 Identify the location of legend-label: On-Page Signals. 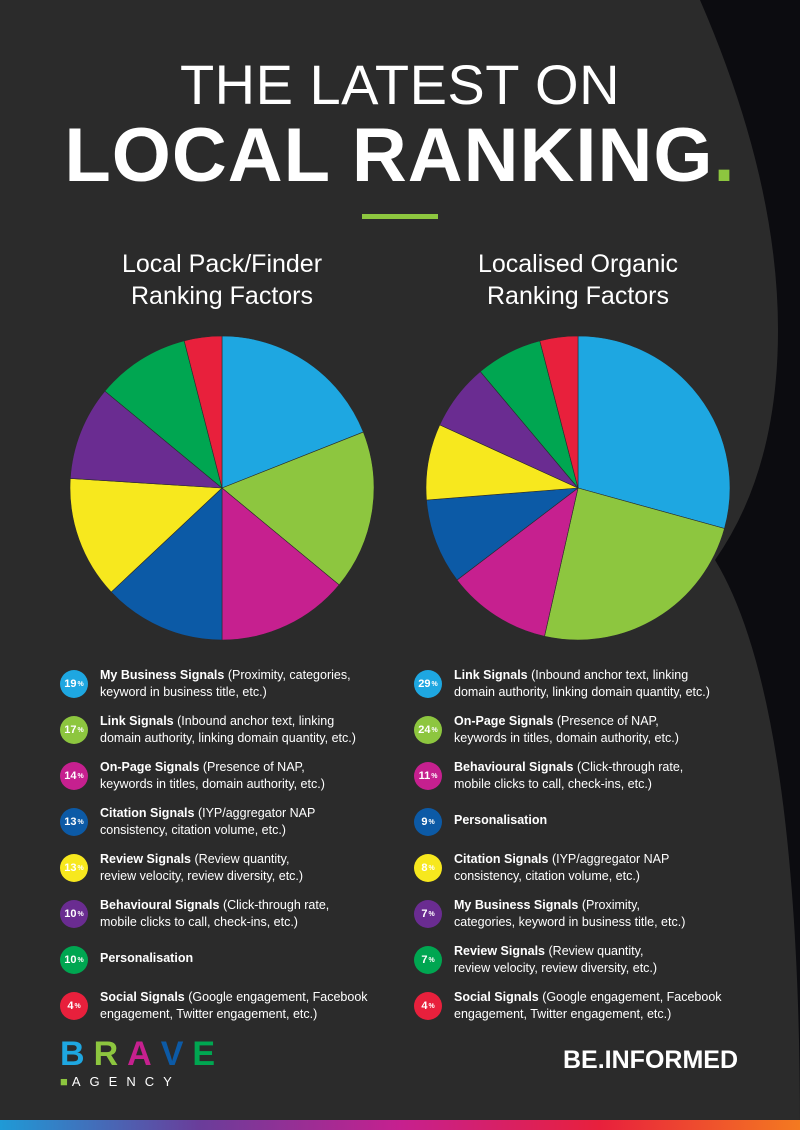
(504, 721).